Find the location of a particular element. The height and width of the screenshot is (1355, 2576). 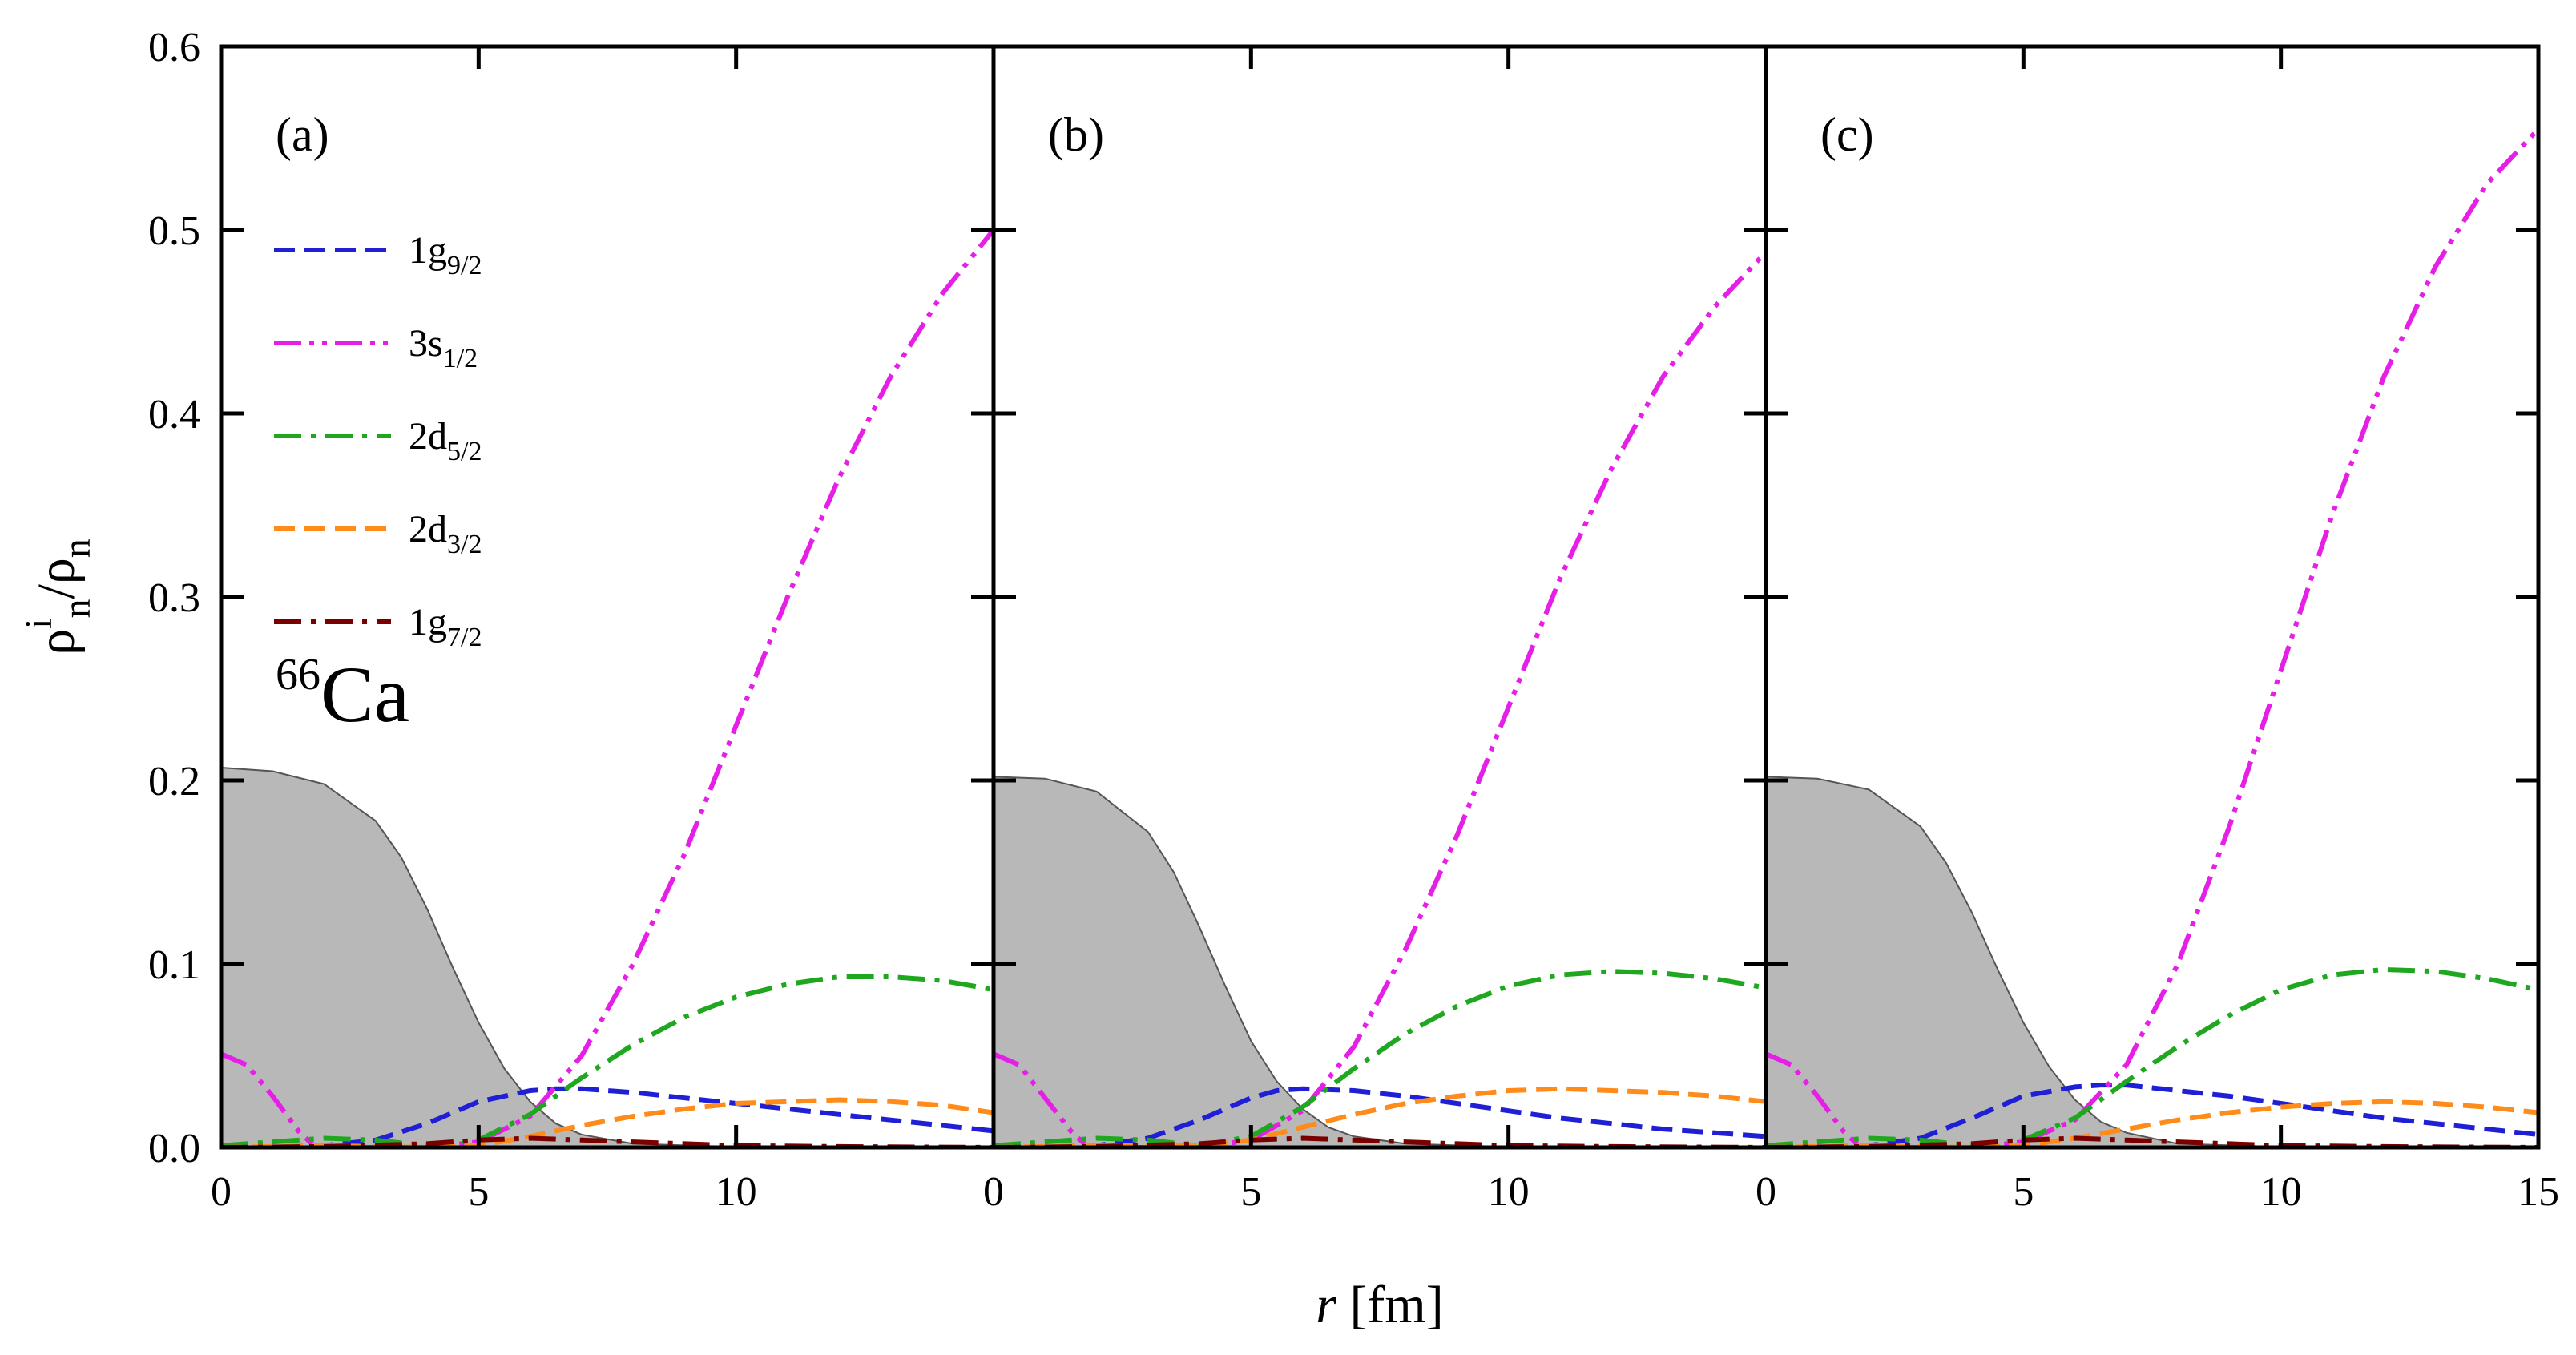

y-axis-title: ρin/ρn is located at coordinates (58, 596).